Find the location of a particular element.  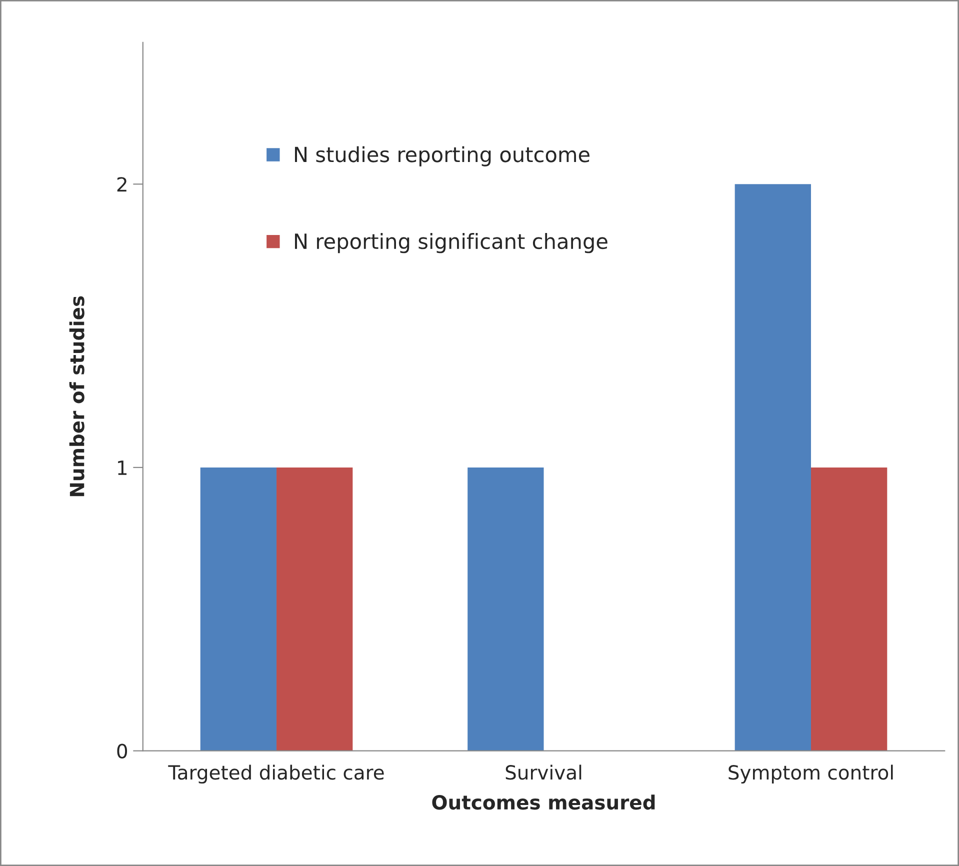

x-tick-label: Targeted diabetic care is located at coordinates (276, 774).